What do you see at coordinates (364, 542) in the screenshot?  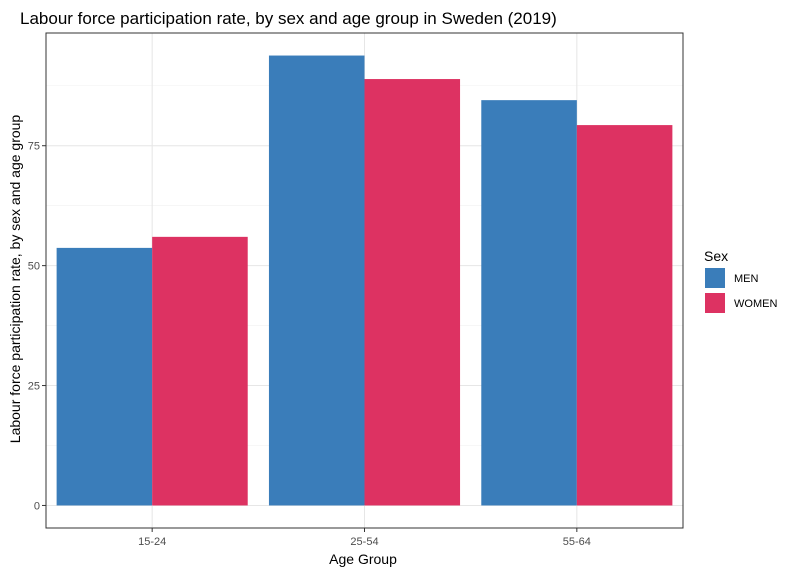 I see `x-tick-label: 25-54` at bounding box center [364, 542].